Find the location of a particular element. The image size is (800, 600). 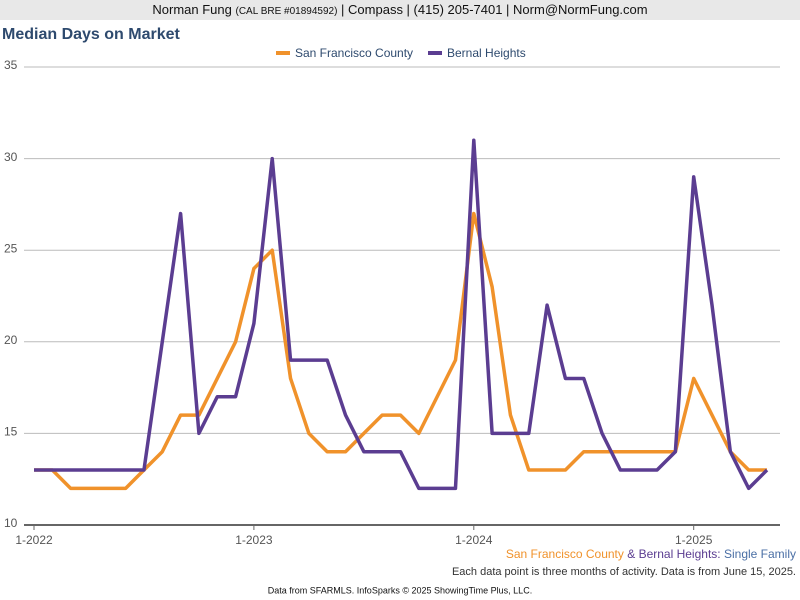

header-bar is located at coordinates (400, 10).